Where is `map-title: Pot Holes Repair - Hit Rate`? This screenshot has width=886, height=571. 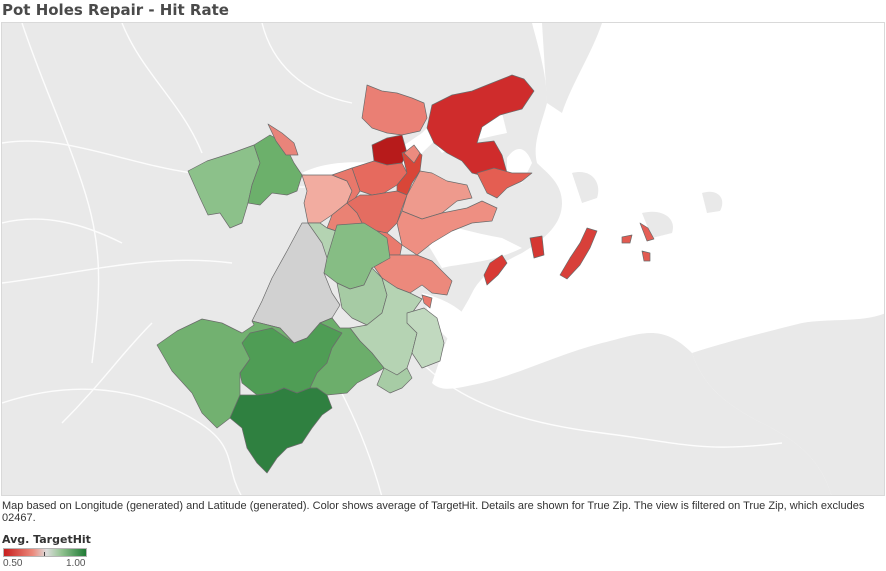
map-title: Pot Holes Repair - Hit Rate is located at coordinates (115, 10).